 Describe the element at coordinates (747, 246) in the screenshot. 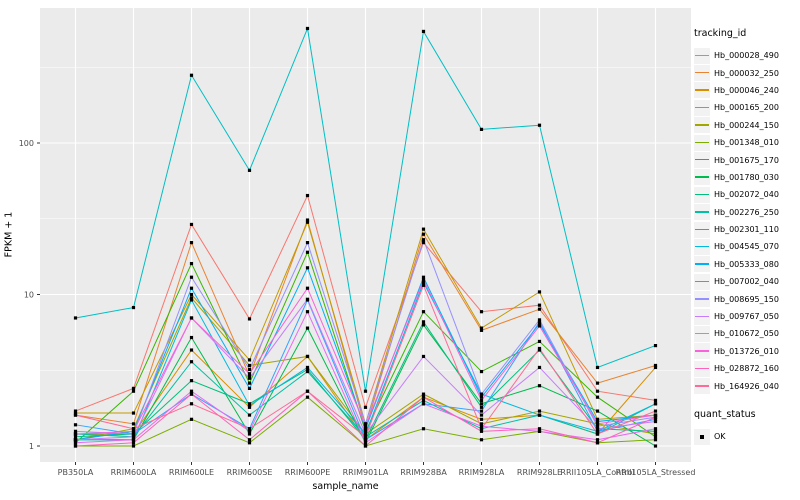

I see `legend-item: Hb_004545_070` at that location.